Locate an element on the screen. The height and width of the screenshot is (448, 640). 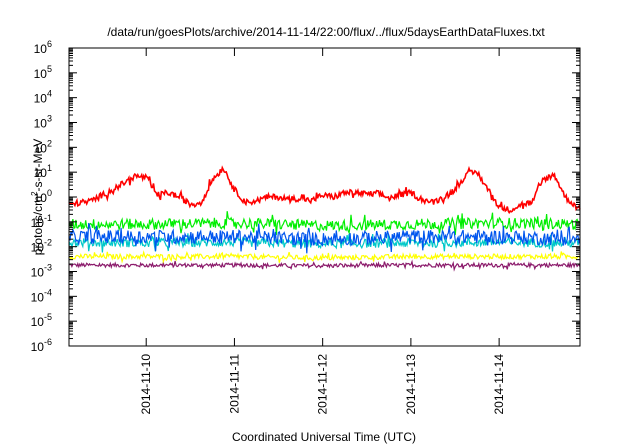
y-tick-exp: -2 is located at coordinates (48, 243).